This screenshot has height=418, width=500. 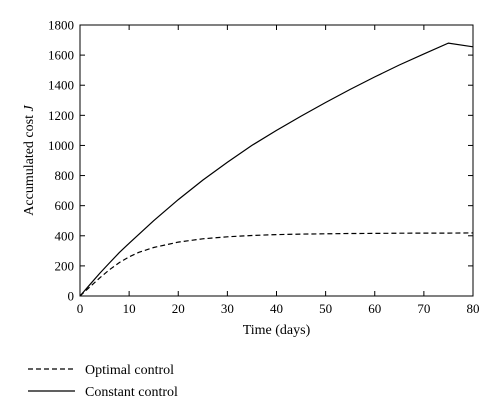 I want to click on legend-label-constant-control: Constant control, so click(x=131, y=392).